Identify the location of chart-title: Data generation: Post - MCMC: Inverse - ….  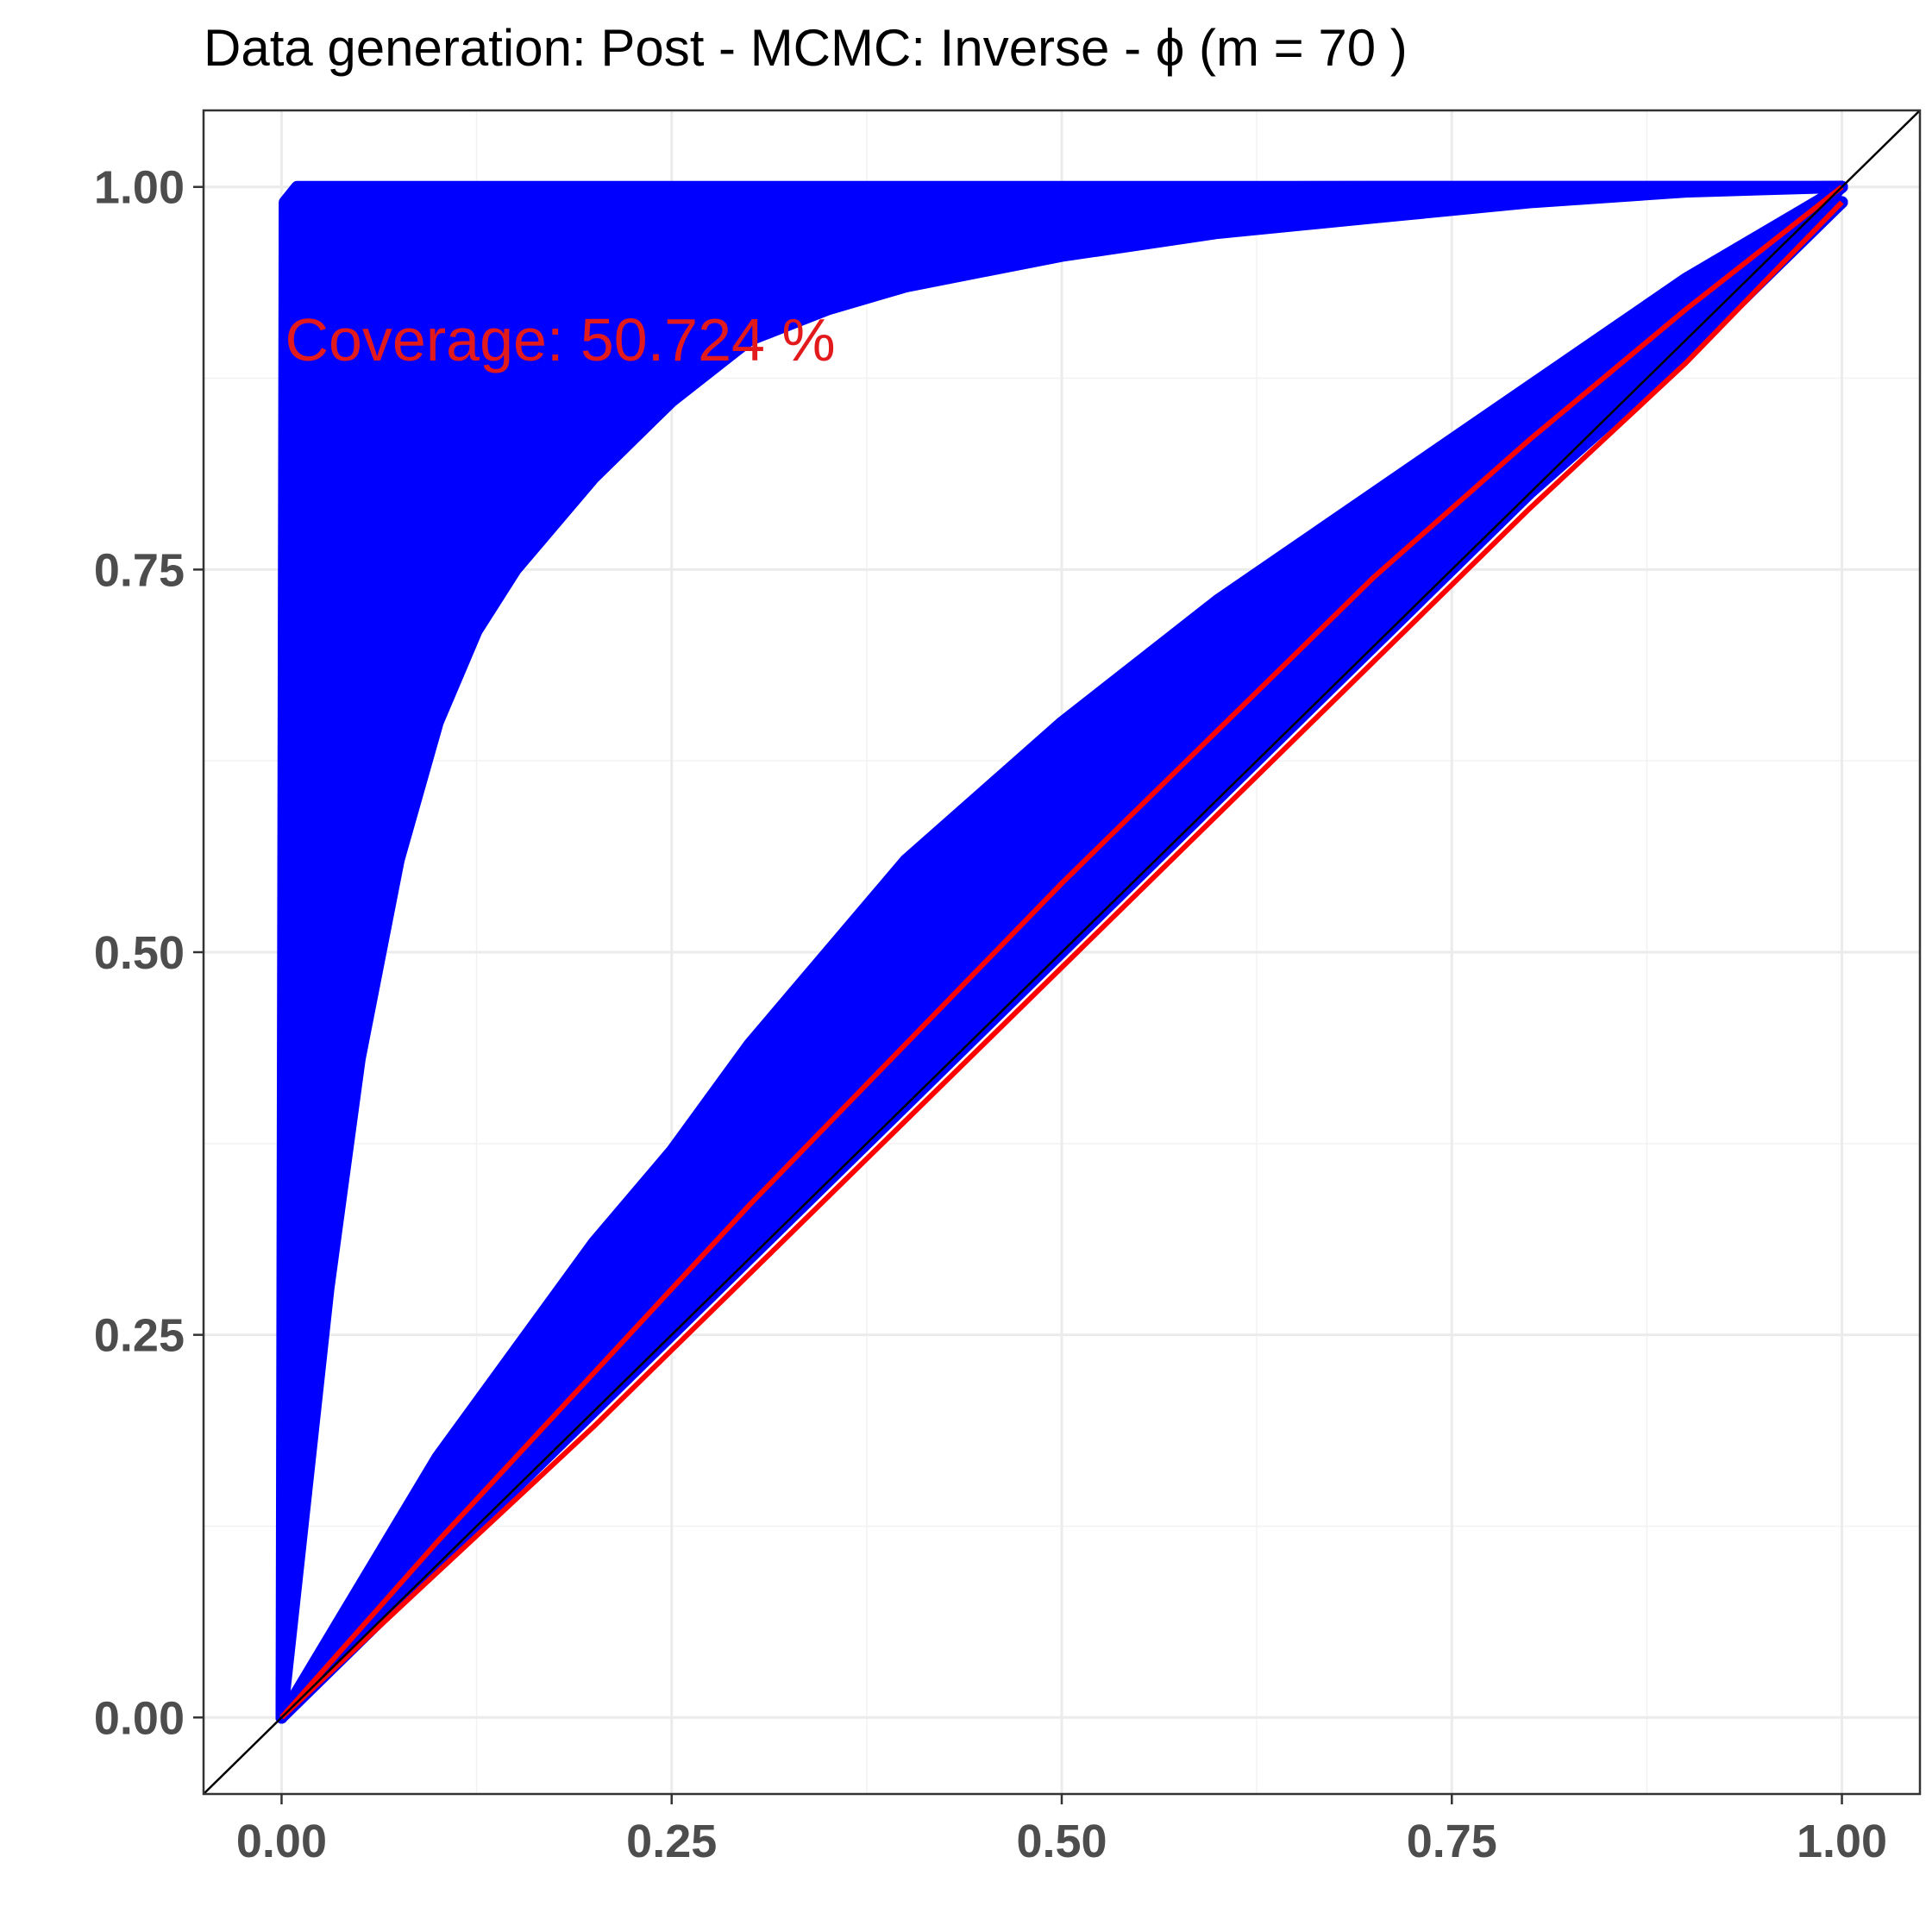
(806, 48).